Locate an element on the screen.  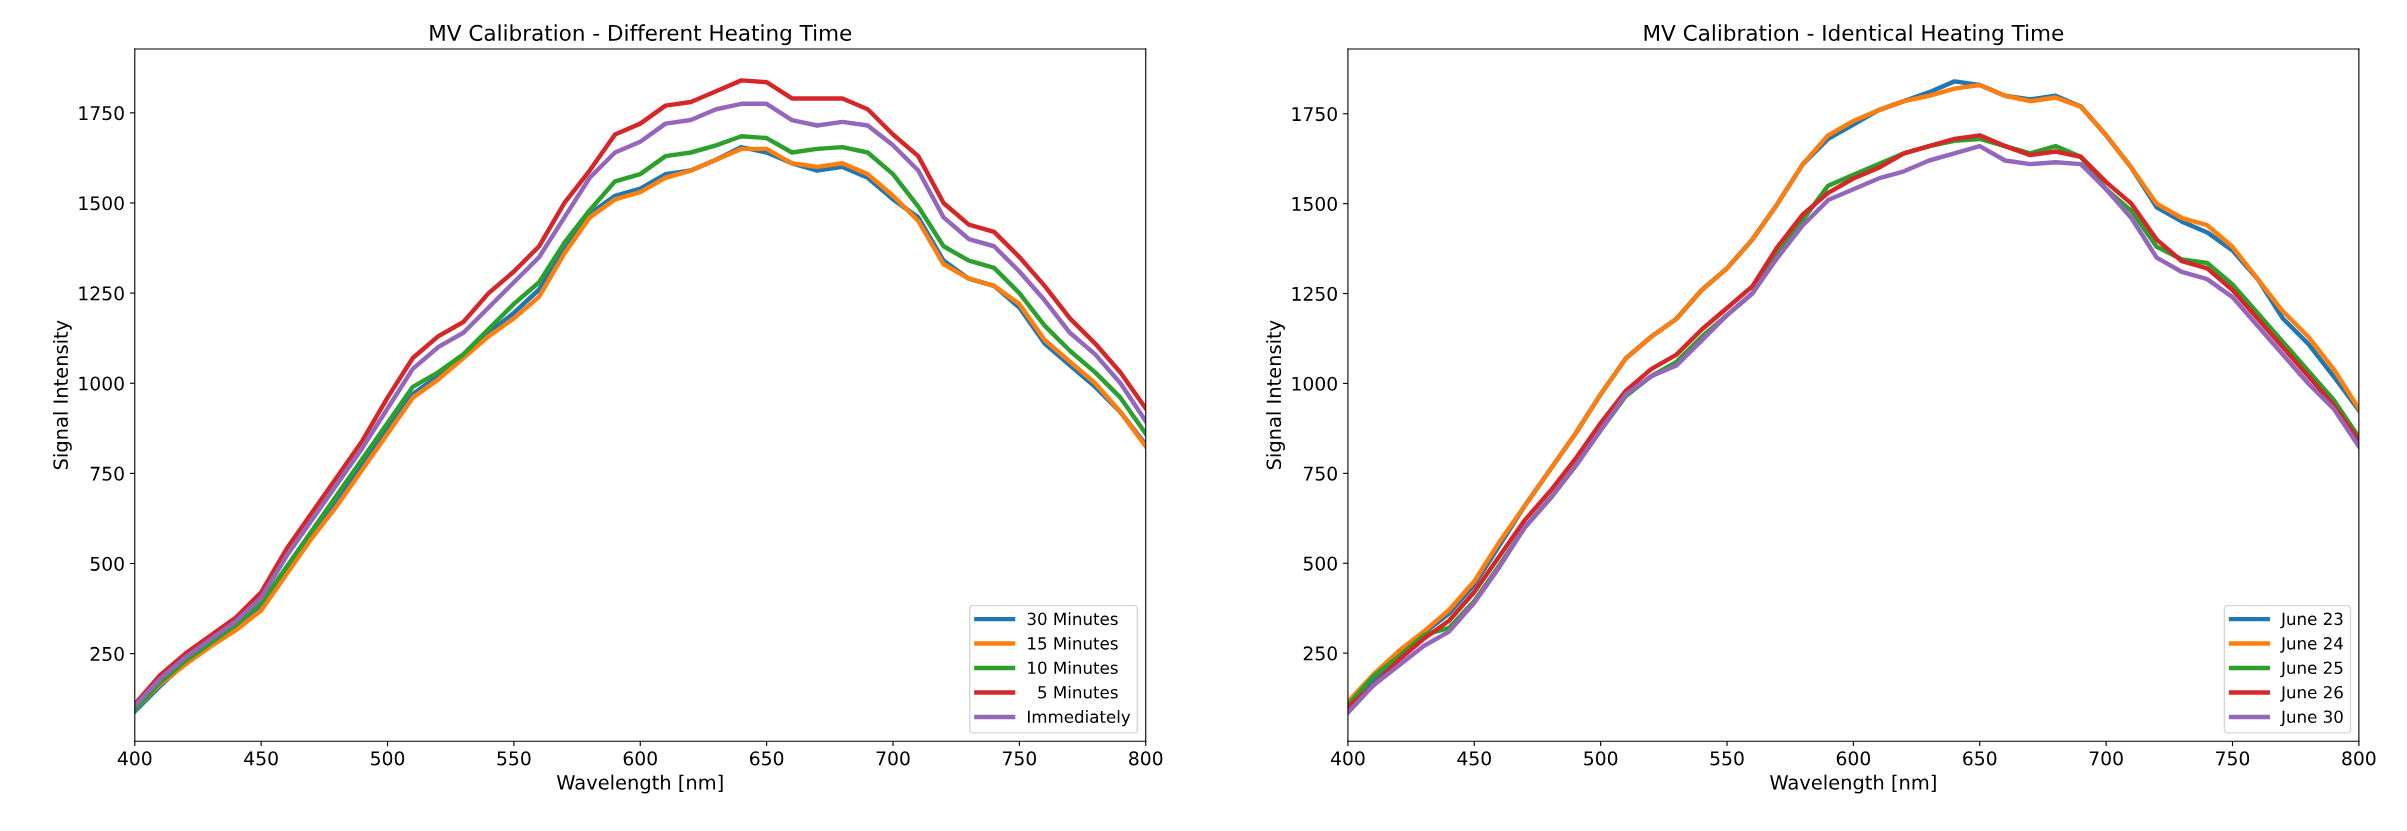
chart-title: MV Calibration - Identical Heating Time is located at coordinates (1854, 35).